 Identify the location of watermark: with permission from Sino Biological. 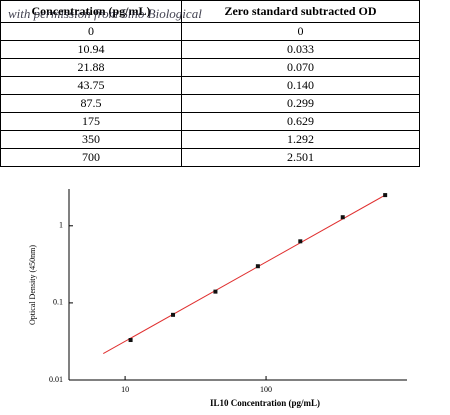
(105, 13).